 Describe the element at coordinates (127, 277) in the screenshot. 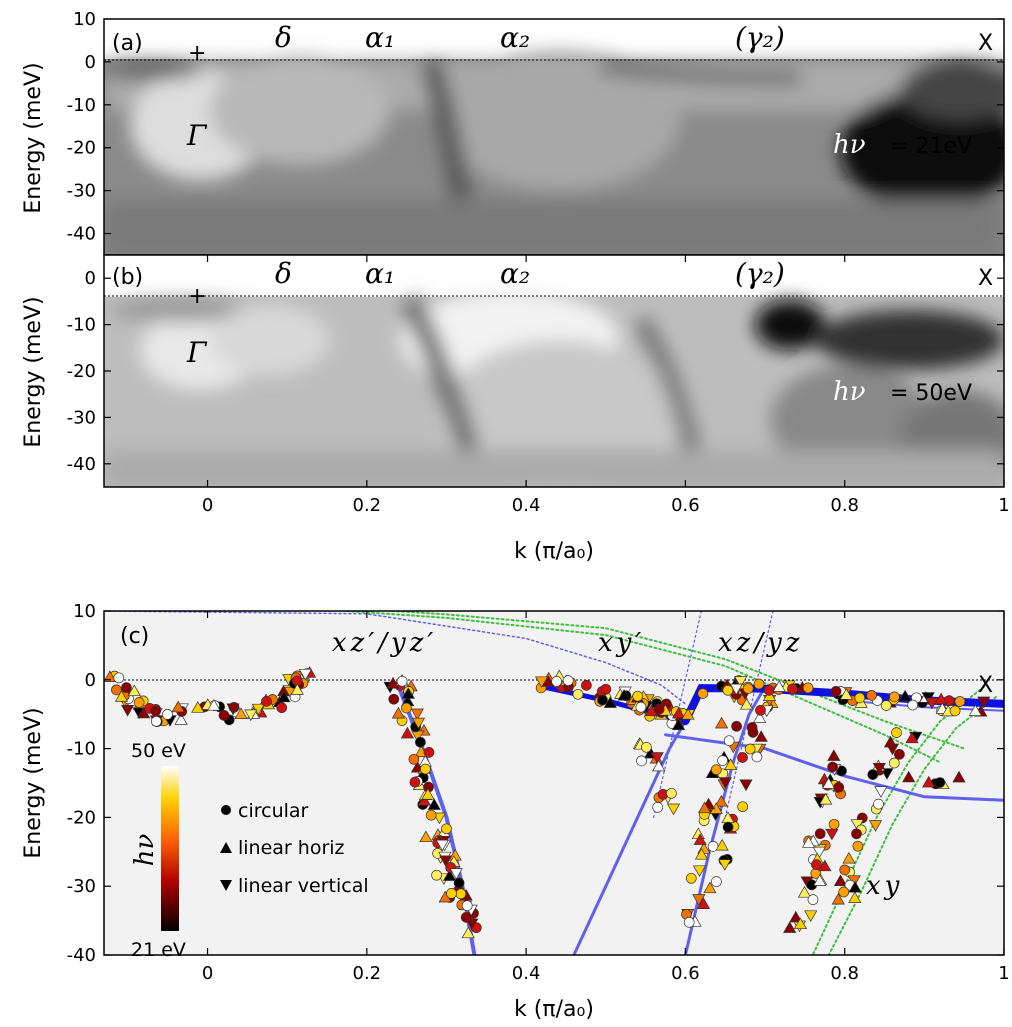

I see `panel-b-label: (b)` at that location.